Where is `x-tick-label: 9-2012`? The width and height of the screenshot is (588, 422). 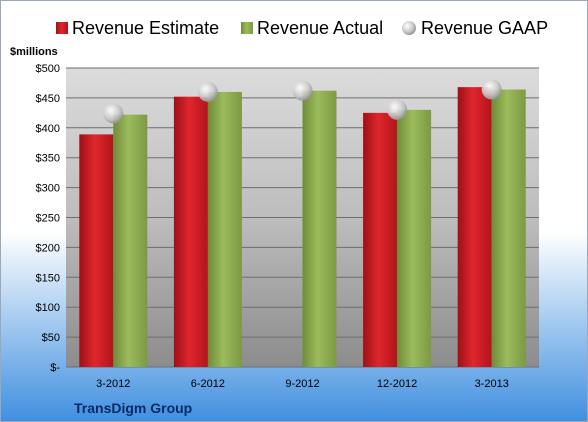 x-tick-label: 9-2012 is located at coordinates (302, 384).